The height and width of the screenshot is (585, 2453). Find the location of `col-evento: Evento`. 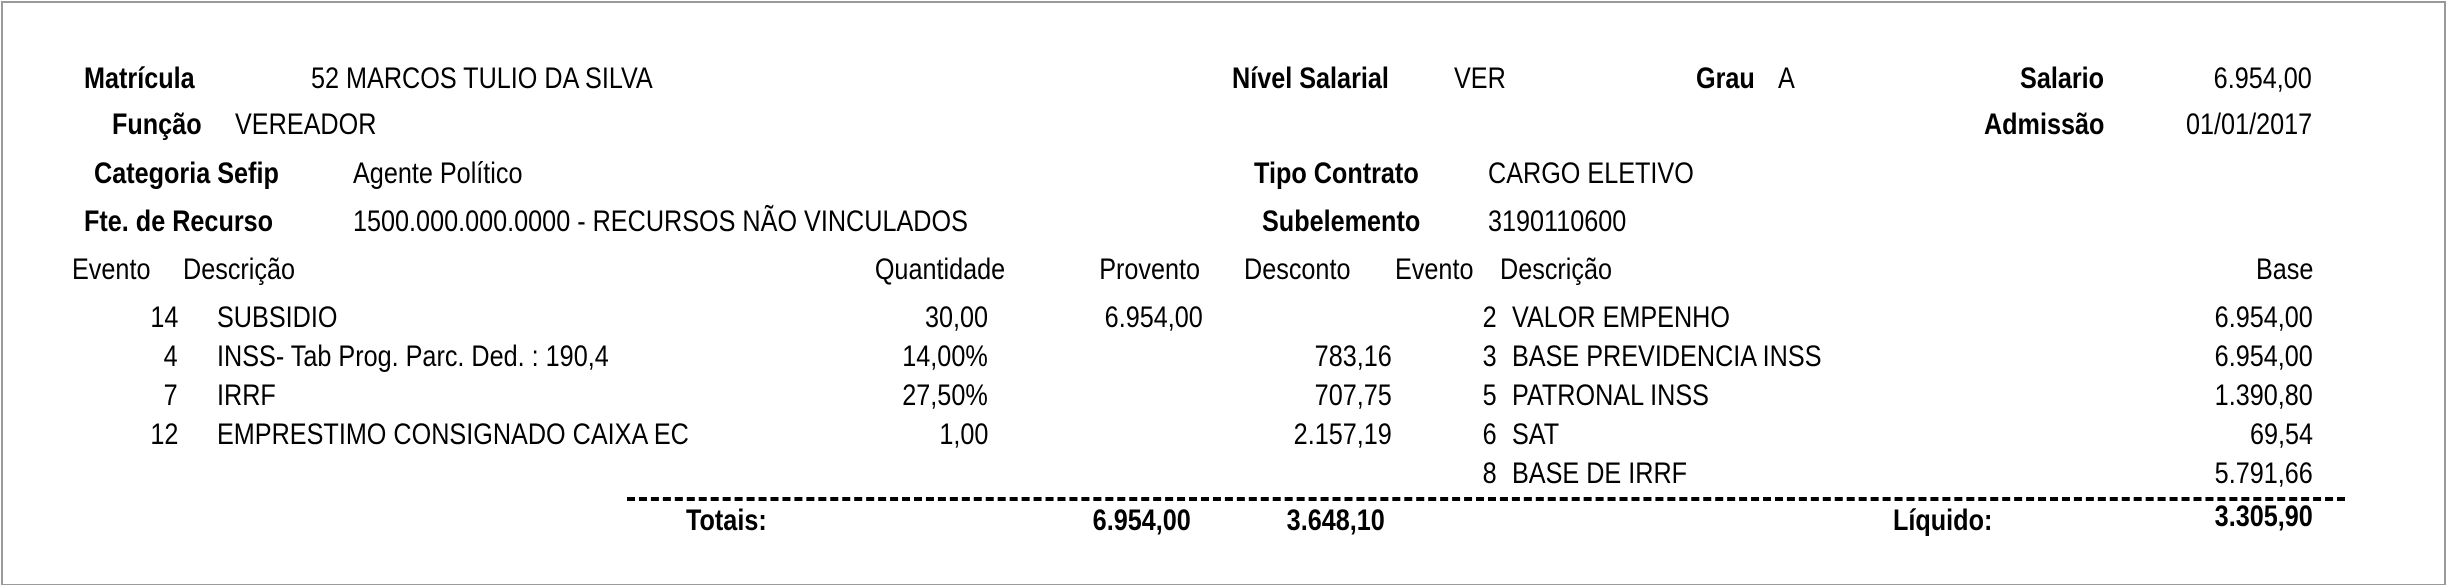

col-evento: Evento is located at coordinates (111, 269).